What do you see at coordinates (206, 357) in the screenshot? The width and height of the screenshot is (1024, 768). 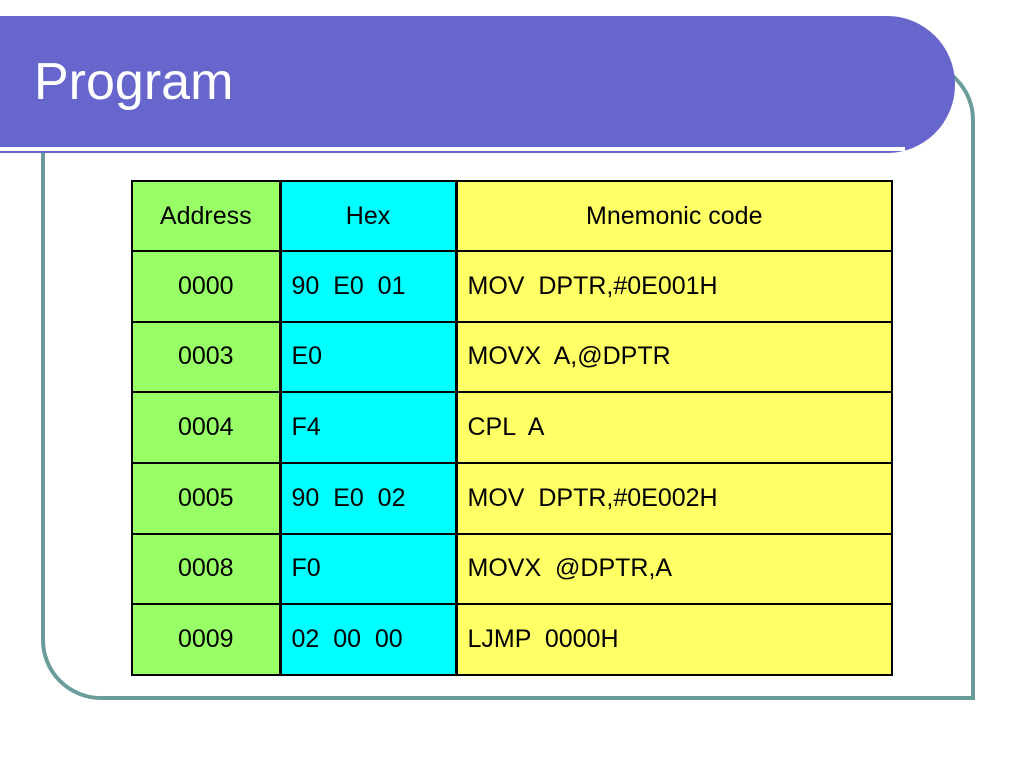 I see `cell-address: 0003` at bounding box center [206, 357].